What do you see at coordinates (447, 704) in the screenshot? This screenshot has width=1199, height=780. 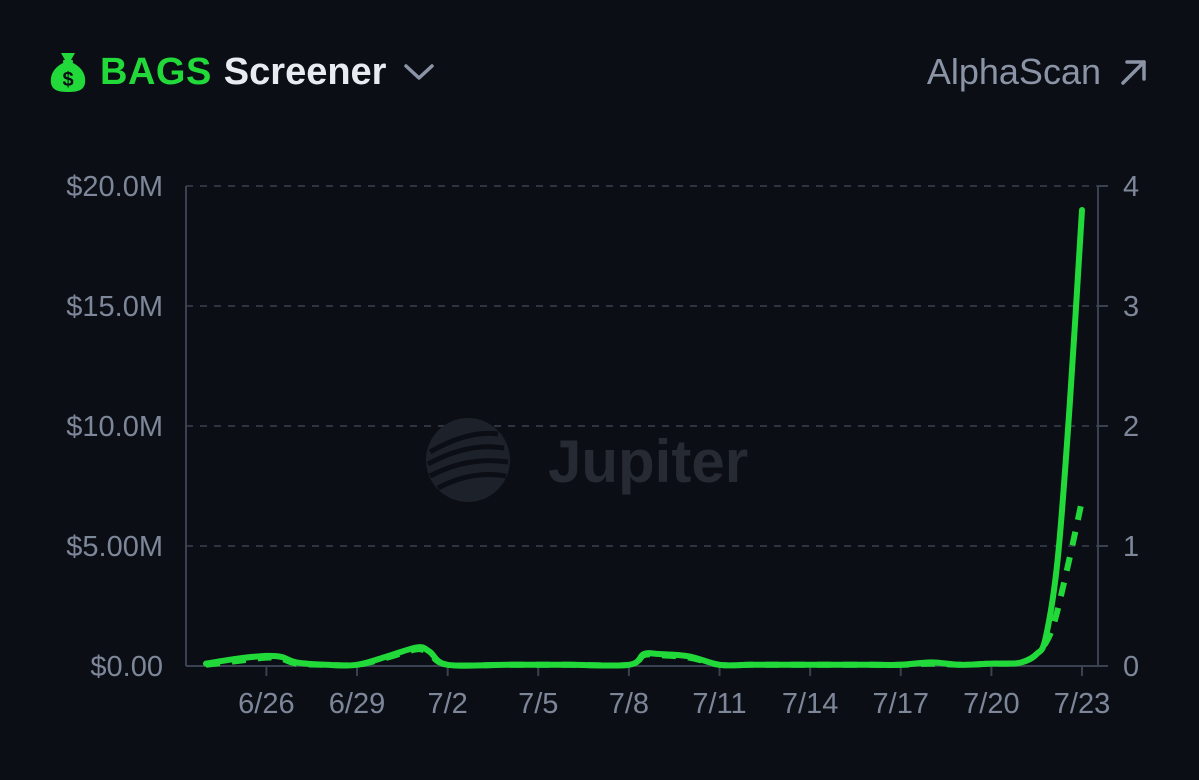 I see `x-tick-label: 7/2` at bounding box center [447, 704].